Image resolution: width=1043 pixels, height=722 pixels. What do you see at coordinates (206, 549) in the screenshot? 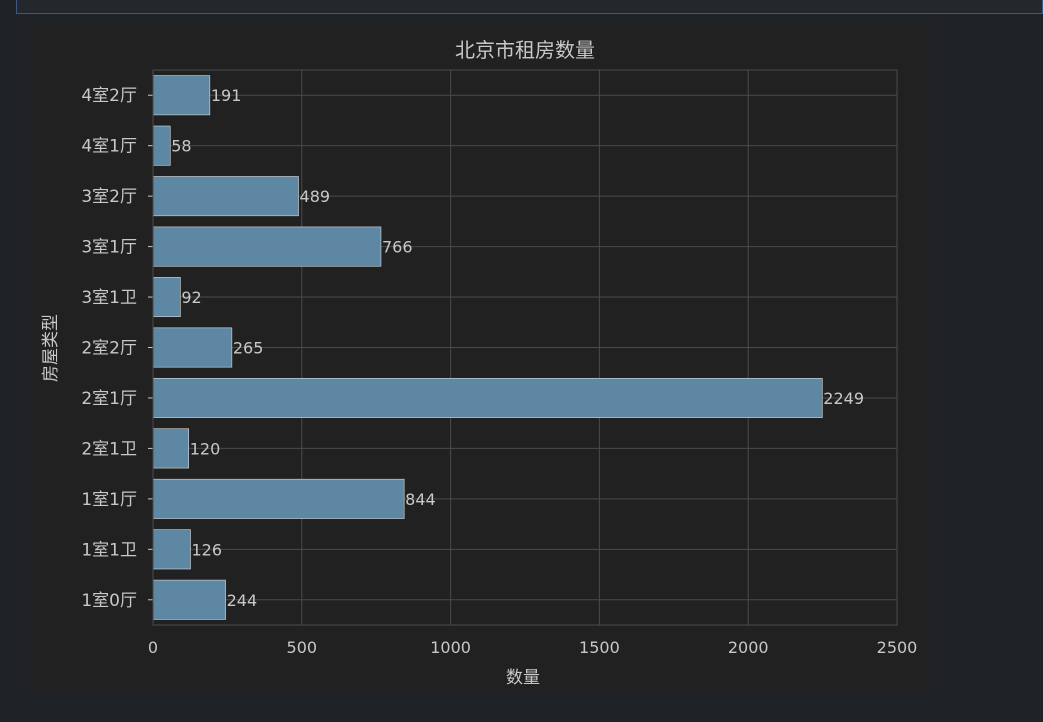
I see `bar-value-label: 126` at bounding box center [206, 549].